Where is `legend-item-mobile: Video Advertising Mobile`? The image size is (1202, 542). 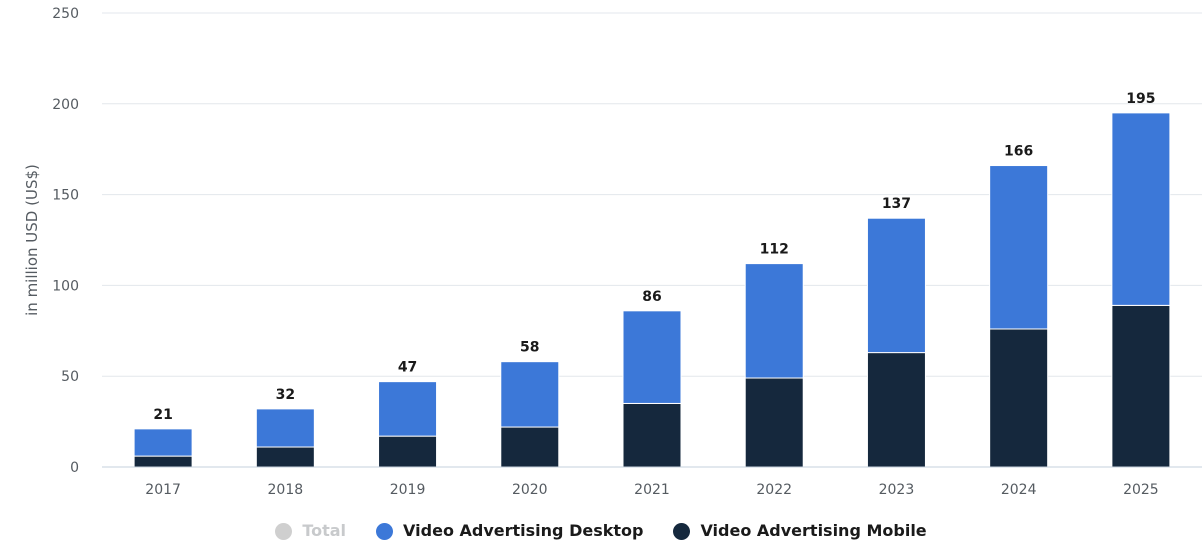 legend-item-mobile: Video Advertising Mobile is located at coordinates (800, 531).